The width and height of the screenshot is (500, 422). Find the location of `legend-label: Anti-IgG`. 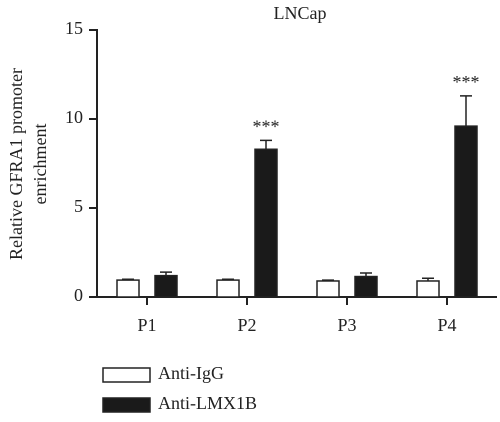

legend-label: Anti-IgG is located at coordinates (191, 373).